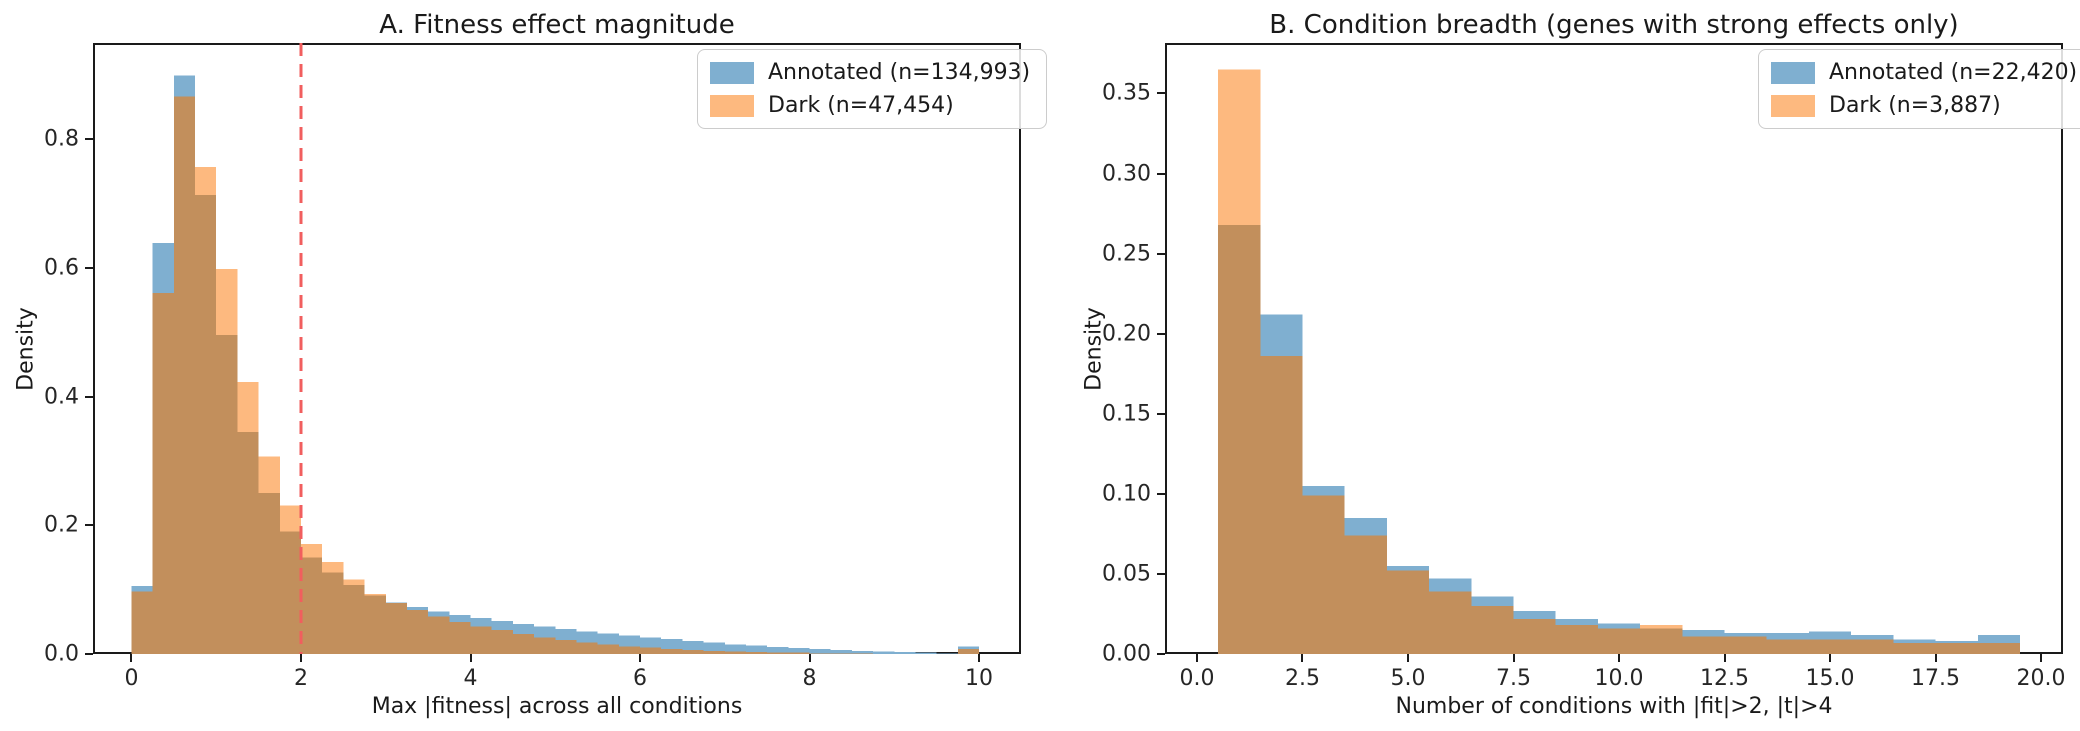 This screenshot has height=731, width=2080. What do you see at coordinates (1619, 678) in the screenshot?
I see `x-tick-label: 10.0` at bounding box center [1619, 678].